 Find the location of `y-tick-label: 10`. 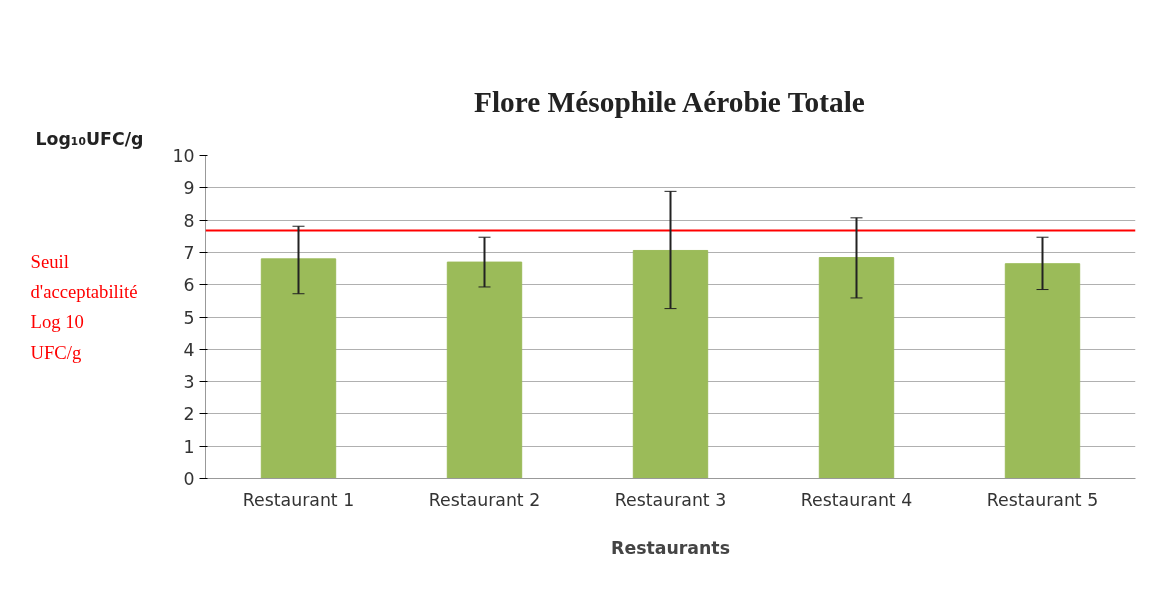

y-tick-label: 10 is located at coordinates (183, 156).